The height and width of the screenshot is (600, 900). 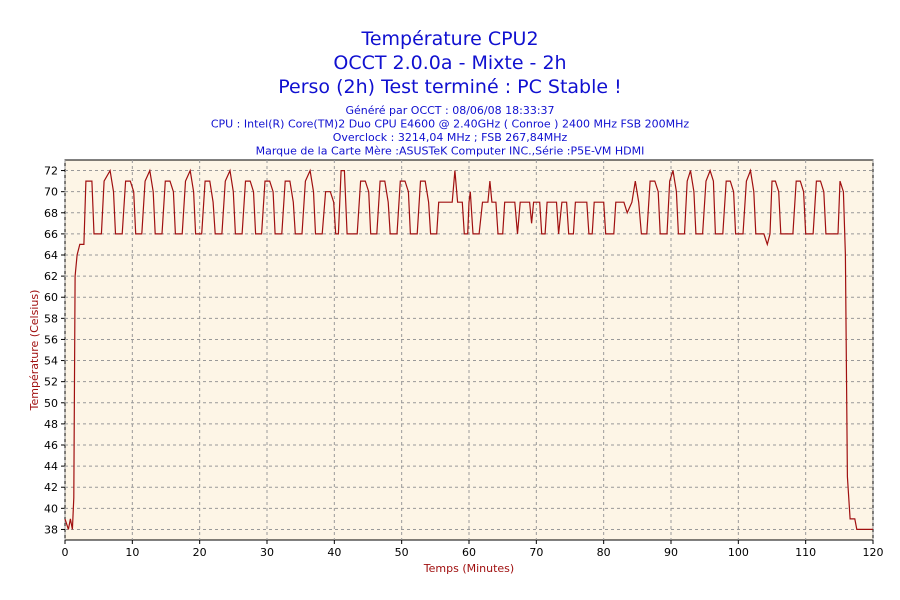 I want to click on y-axis-label: Température (Celsius), so click(x=34, y=351).